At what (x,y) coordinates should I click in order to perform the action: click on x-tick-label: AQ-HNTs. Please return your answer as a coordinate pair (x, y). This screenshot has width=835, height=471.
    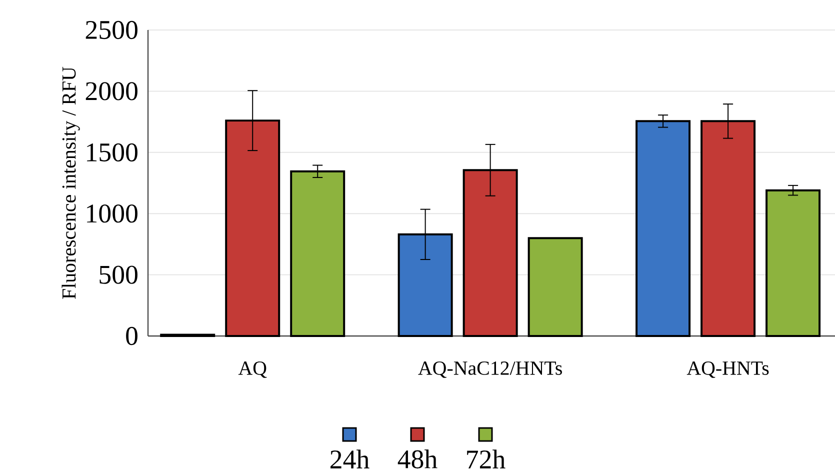
    Looking at the image, I should click on (727, 370).